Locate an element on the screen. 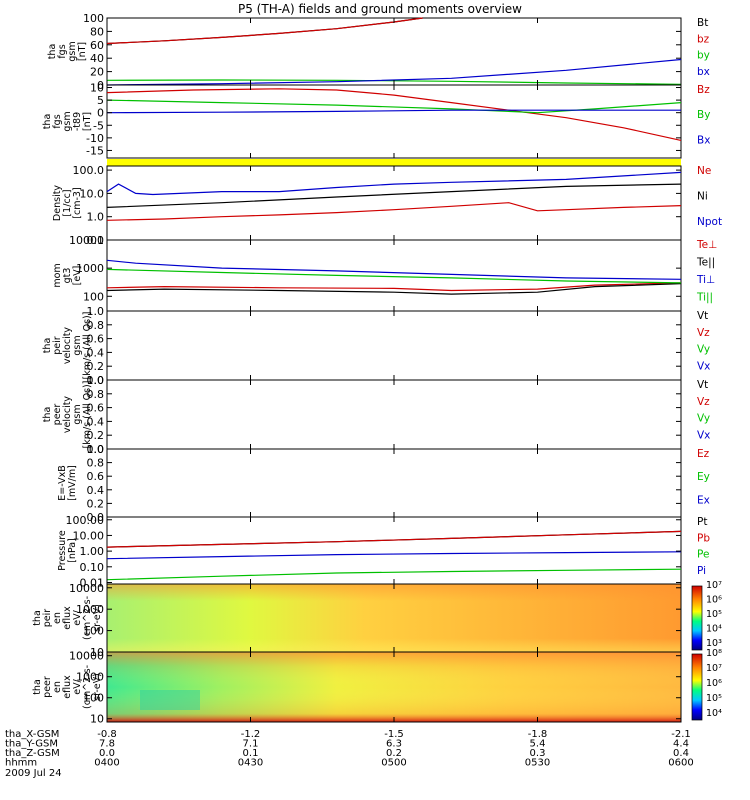 This screenshot has width=750, height=800. y-axis-label: [1/cc] is located at coordinates (67, 202).